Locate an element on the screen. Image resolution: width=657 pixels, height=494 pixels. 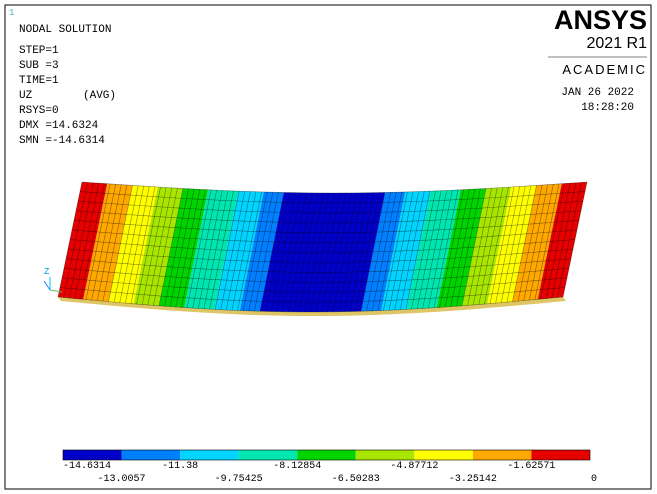
date: JAN 26 2022 is located at coordinates (597, 93).